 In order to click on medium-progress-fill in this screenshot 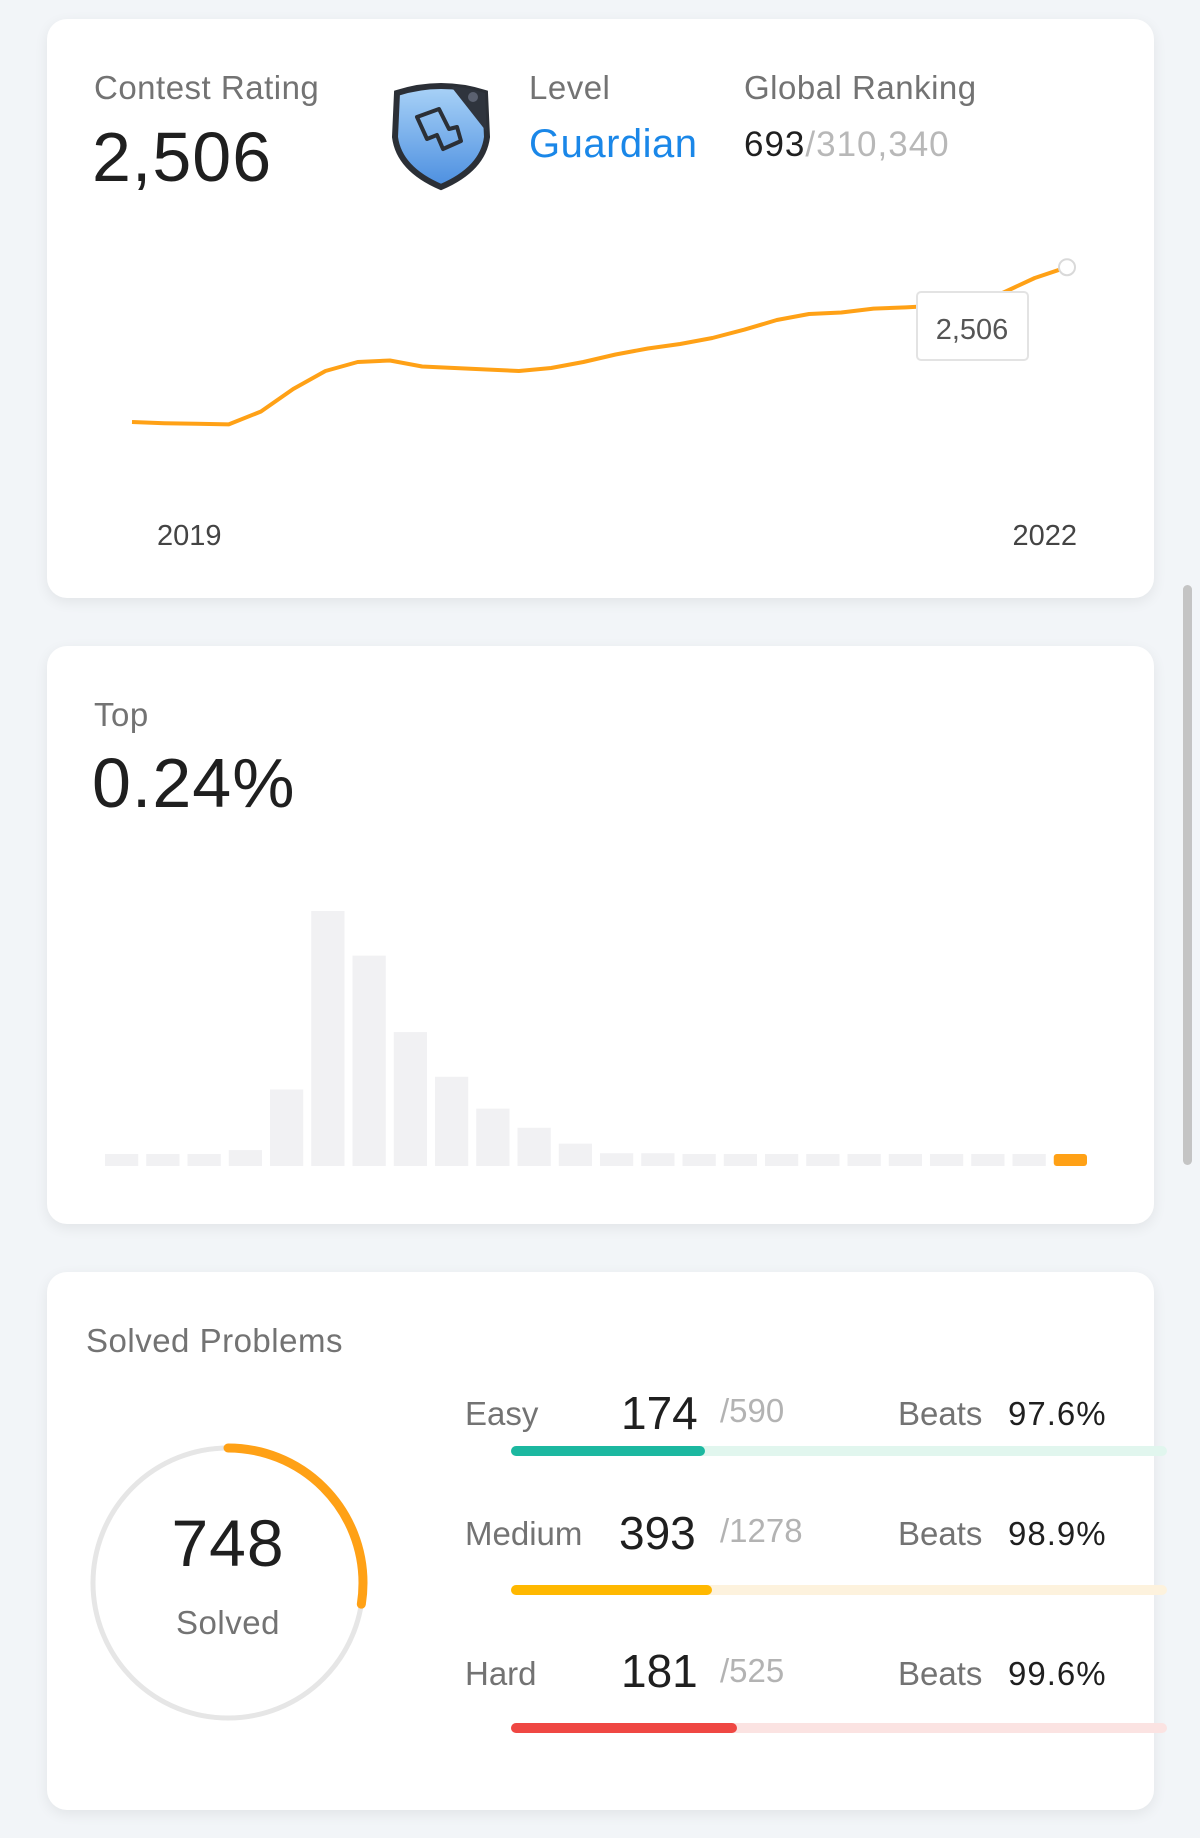, I will do `click(612, 1590)`.